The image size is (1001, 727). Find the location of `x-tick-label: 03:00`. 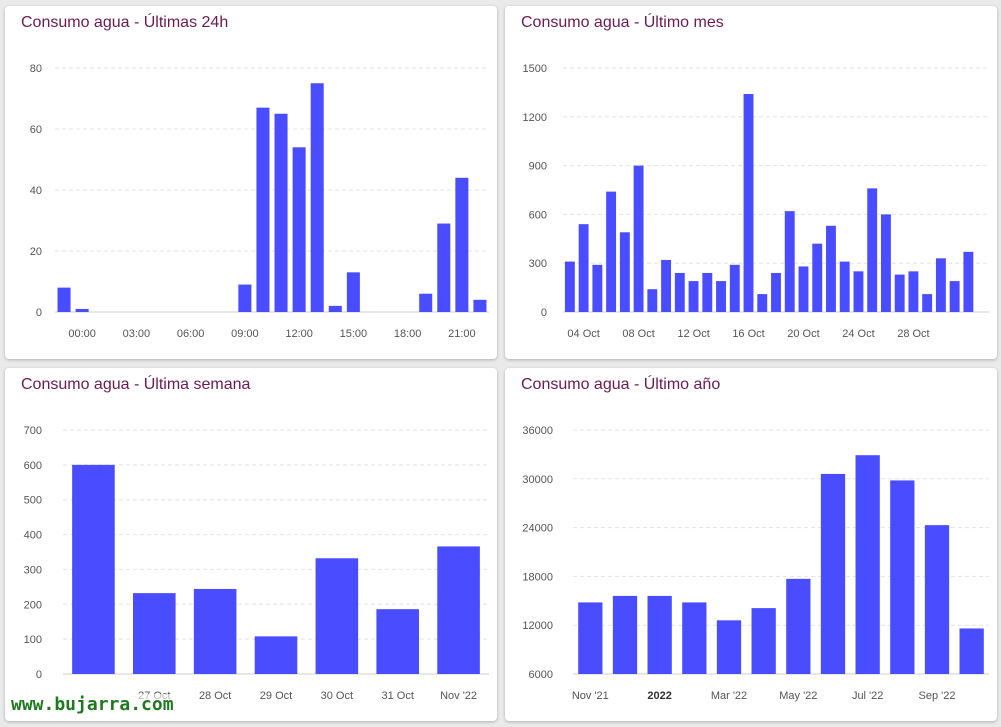

x-tick-label: 03:00 is located at coordinates (137, 334).